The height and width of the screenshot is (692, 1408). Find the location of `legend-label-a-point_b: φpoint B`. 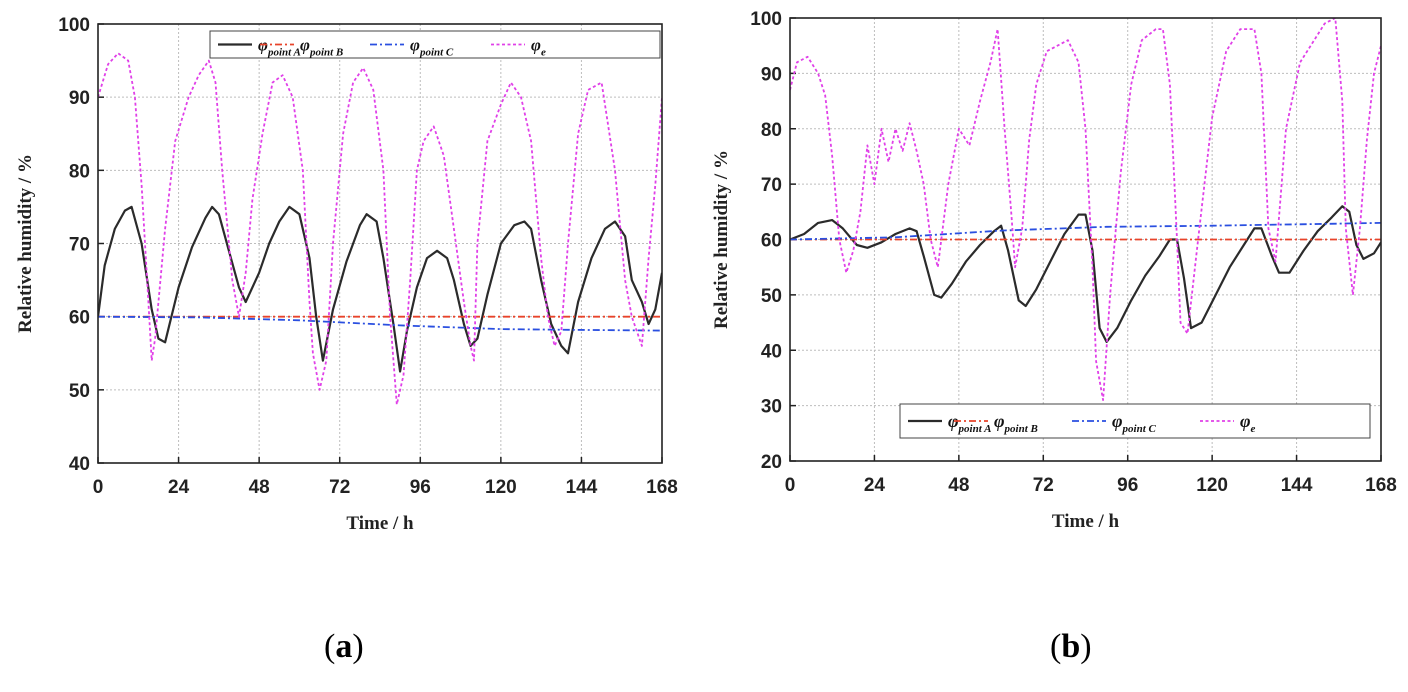

legend-label-a-point_b: φpoint B is located at coordinates (321, 47).